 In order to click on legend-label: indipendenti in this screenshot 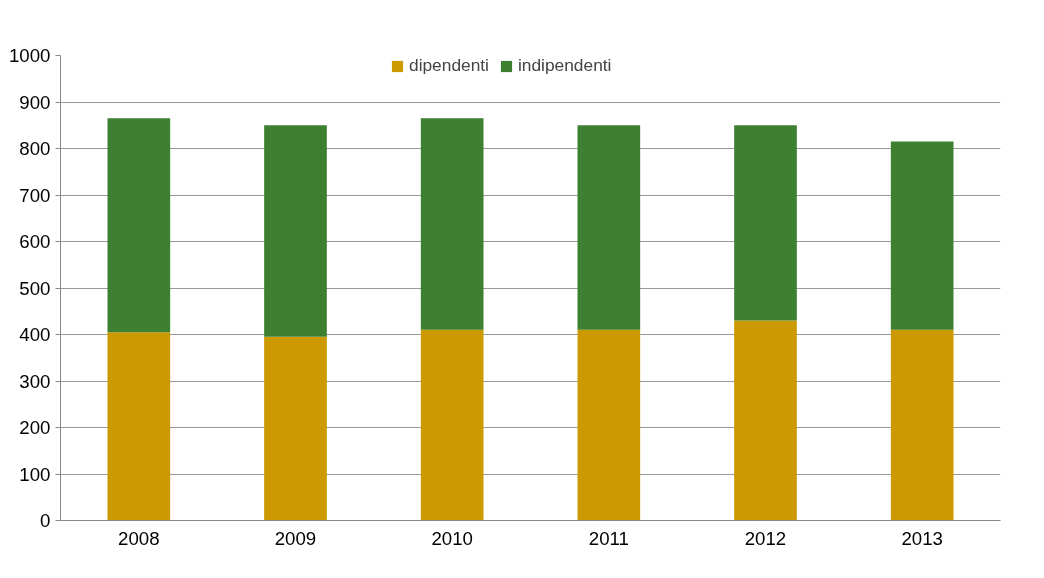, I will do `click(564, 65)`.